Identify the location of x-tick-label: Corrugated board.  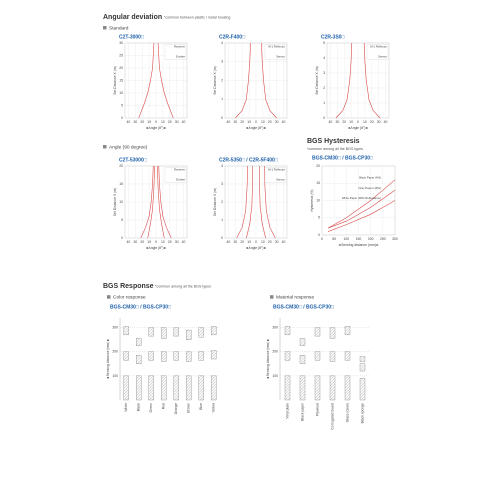
(332, 416).